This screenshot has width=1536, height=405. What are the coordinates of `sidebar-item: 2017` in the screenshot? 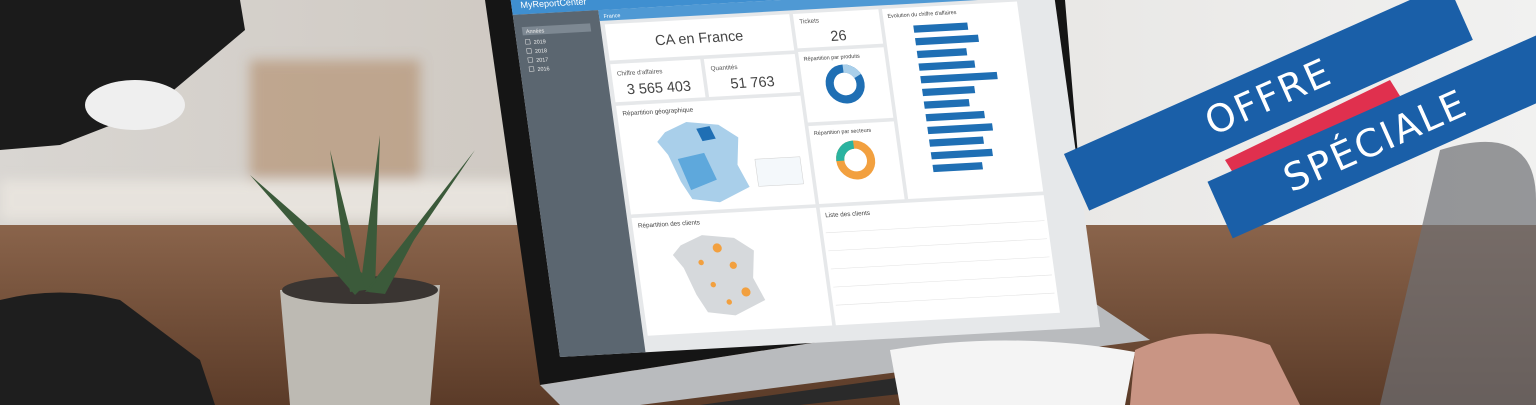 It's located at (542, 60).